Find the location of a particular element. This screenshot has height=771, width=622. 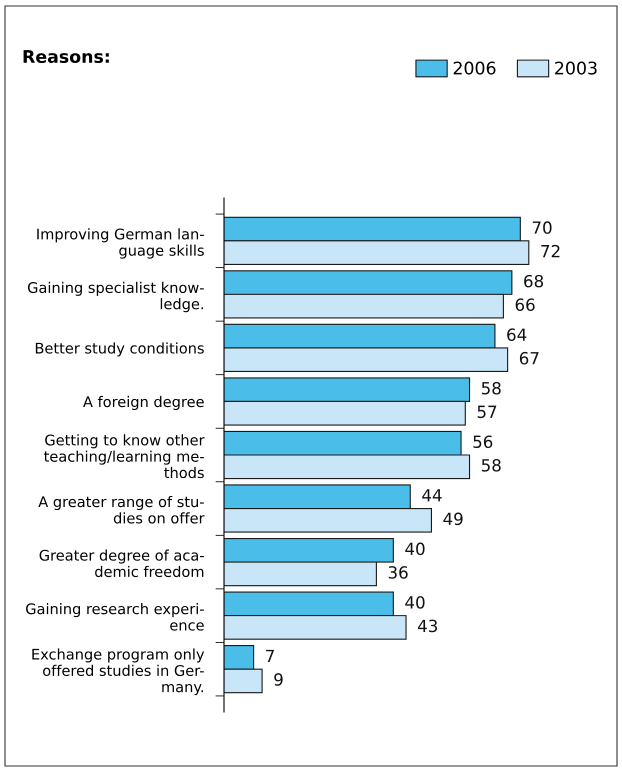

data-label: 9 is located at coordinates (278, 679).